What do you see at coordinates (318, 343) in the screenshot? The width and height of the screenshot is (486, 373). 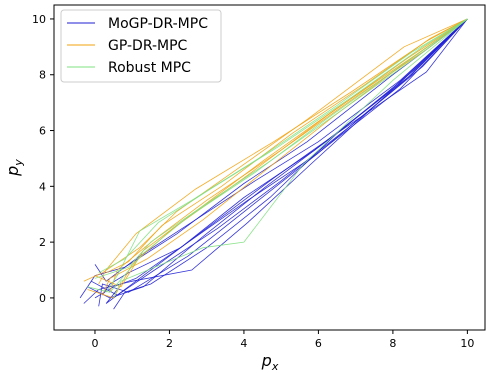 I see `x-tick-label: 6` at bounding box center [318, 343].